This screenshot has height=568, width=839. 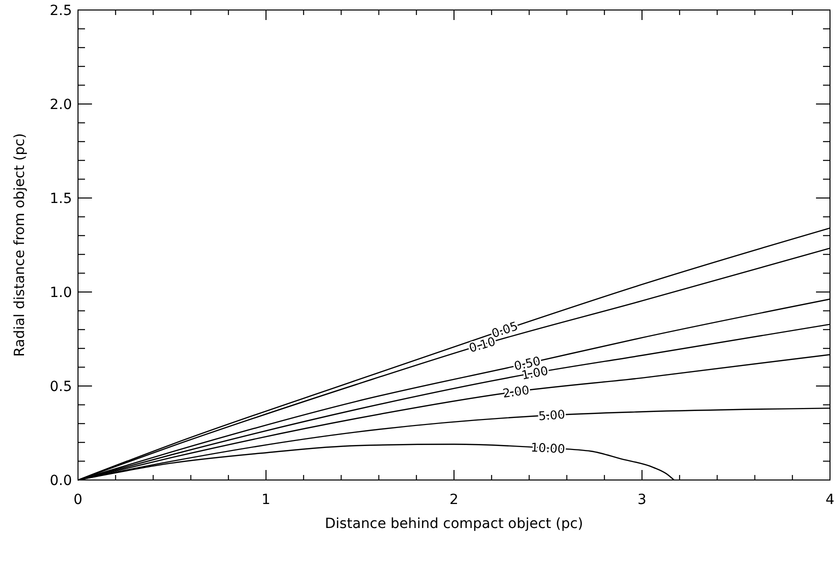 I want to click on x-tick-label: 2, so click(x=454, y=500).